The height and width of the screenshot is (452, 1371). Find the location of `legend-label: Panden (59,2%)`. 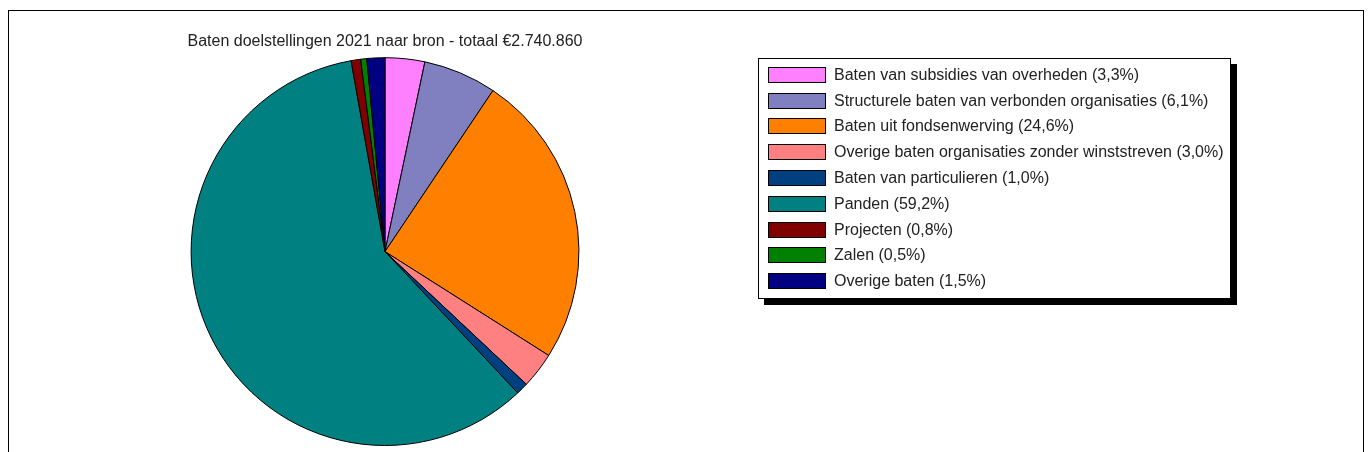

legend-label: Panden (59,2%) is located at coordinates (892, 203).